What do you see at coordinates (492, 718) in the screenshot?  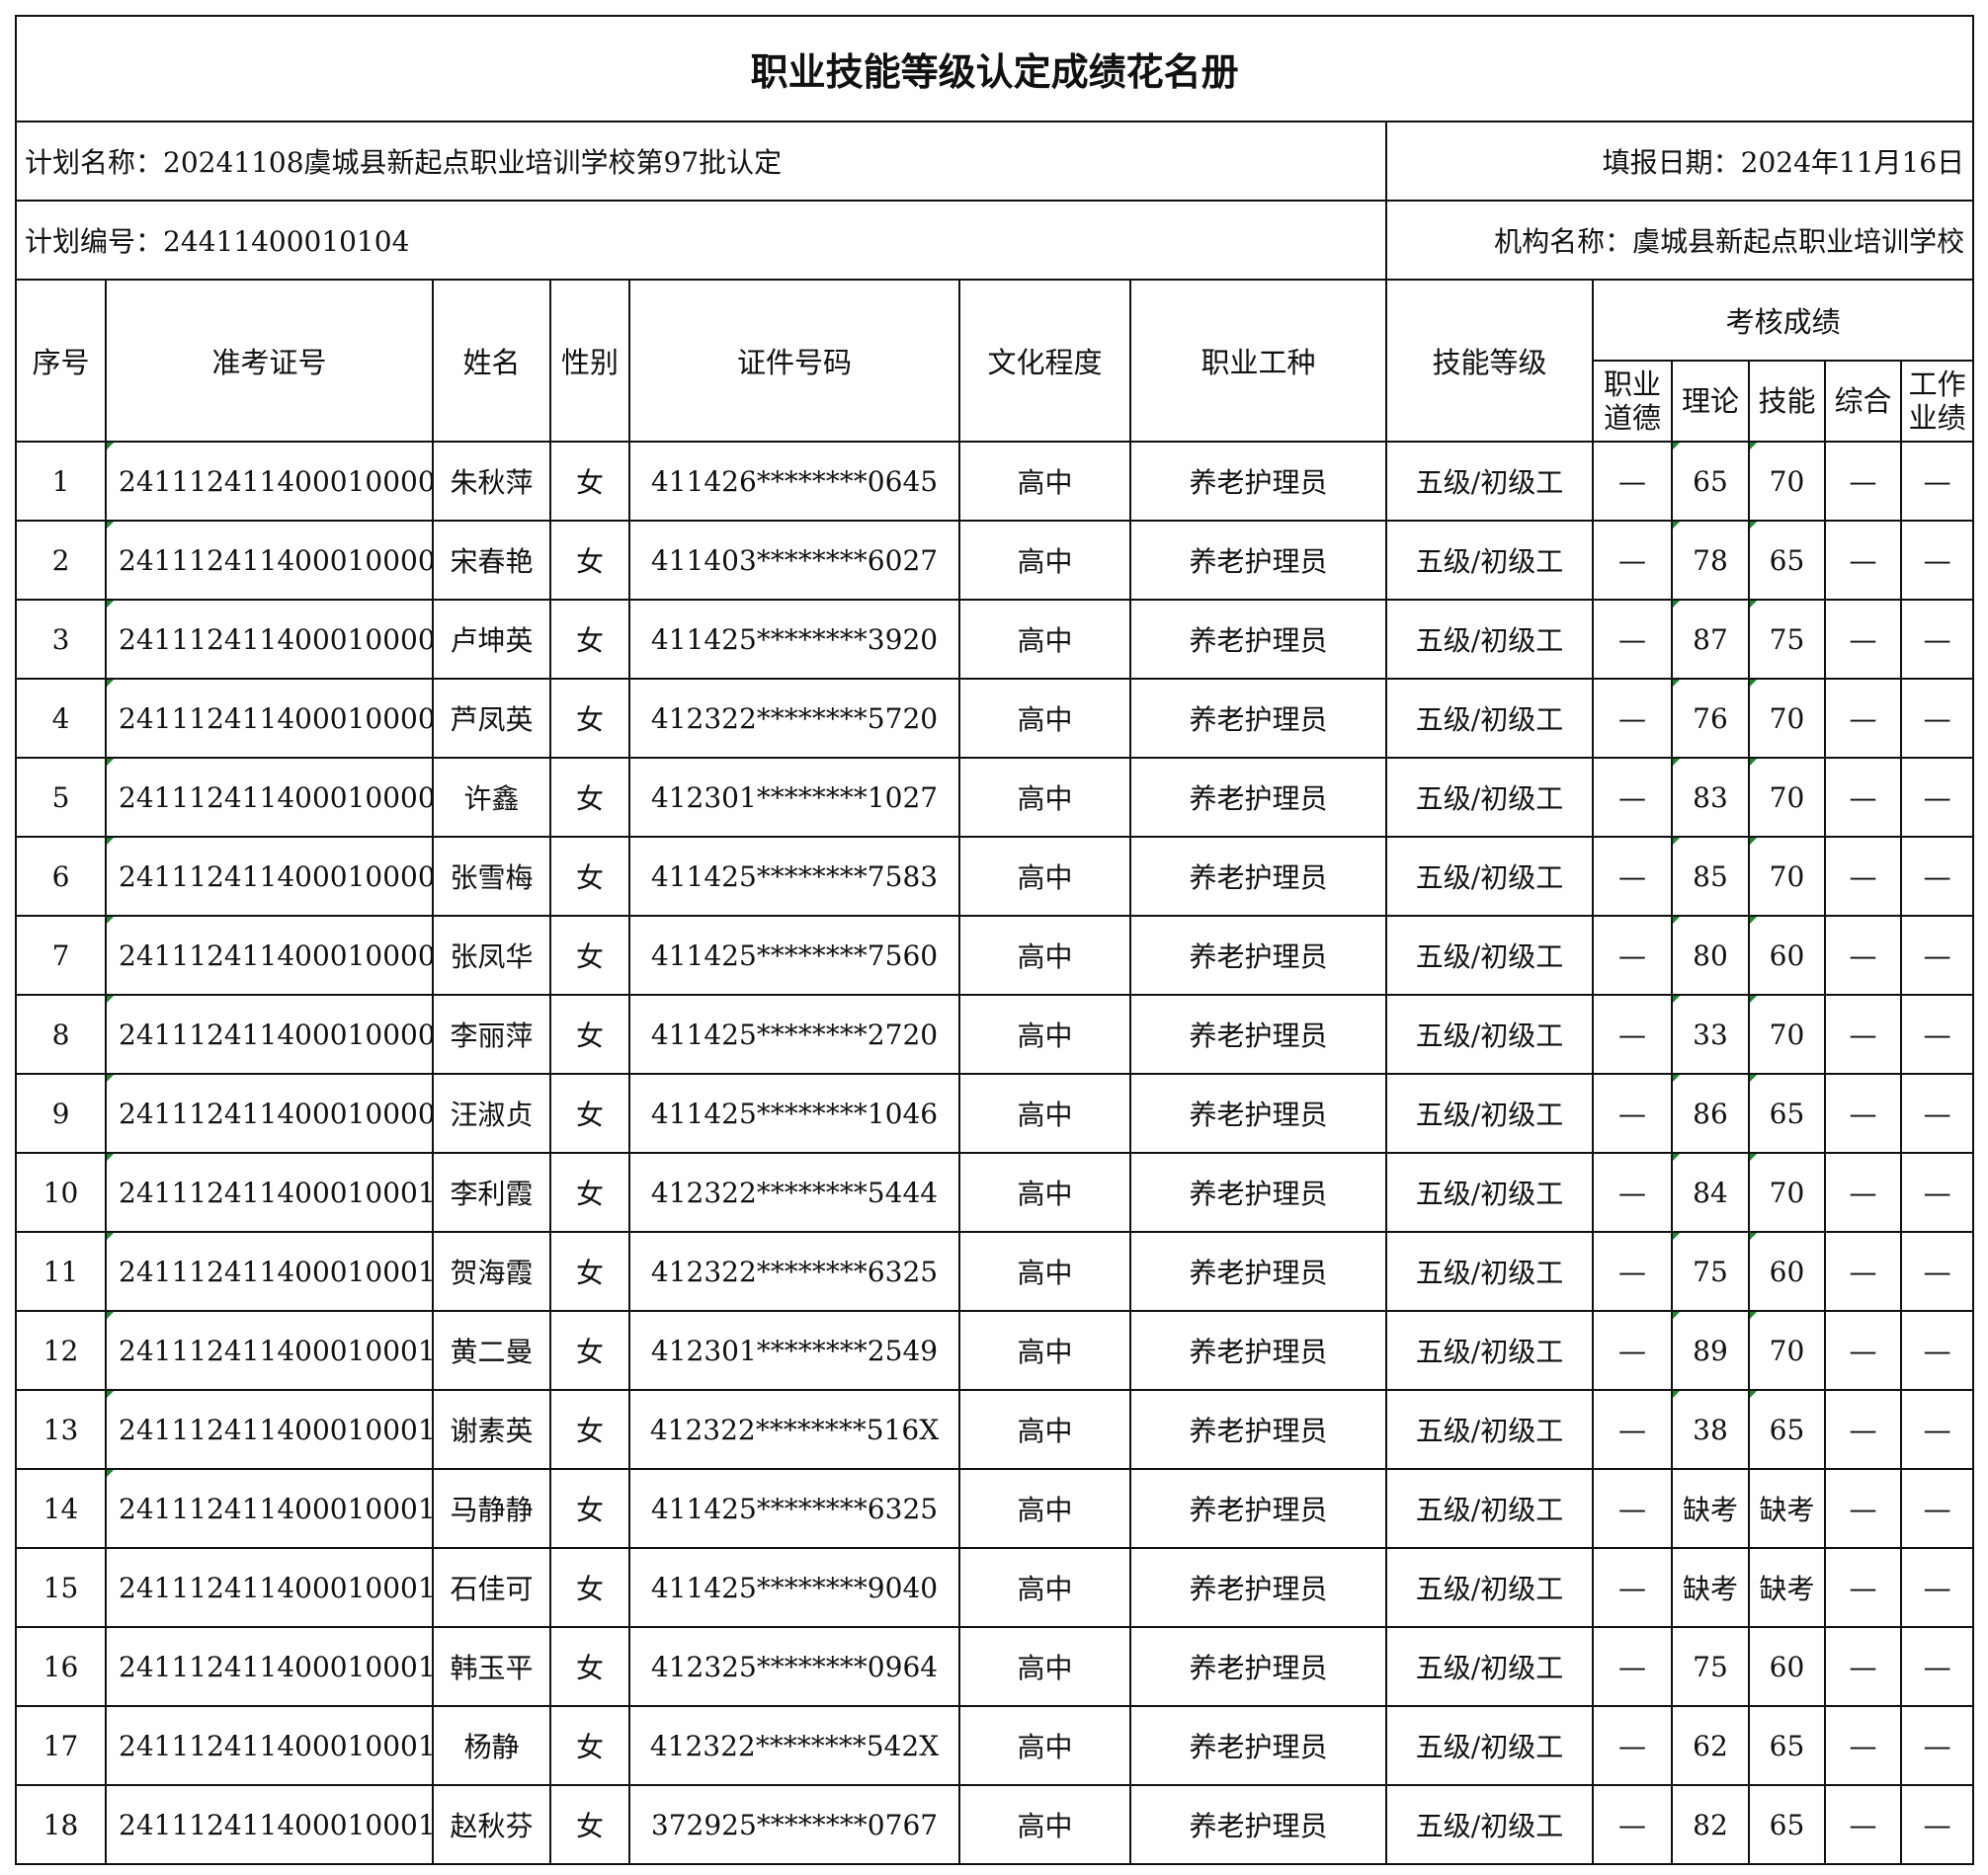 I see `cell-name: 芦凤英` at bounding box center [492, 718].